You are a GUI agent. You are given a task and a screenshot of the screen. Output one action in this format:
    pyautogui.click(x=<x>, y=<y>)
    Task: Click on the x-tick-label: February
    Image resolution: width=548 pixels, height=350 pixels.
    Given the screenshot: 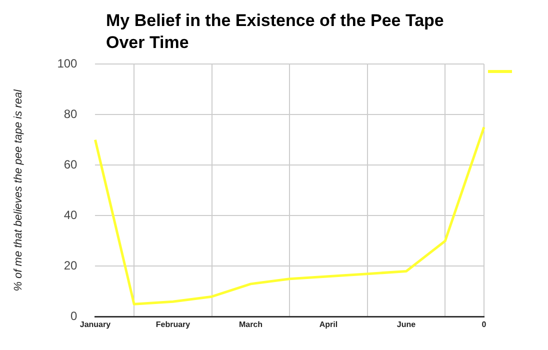 What is the action you would take?
    pyautogui.click(x=173, y=324)
    